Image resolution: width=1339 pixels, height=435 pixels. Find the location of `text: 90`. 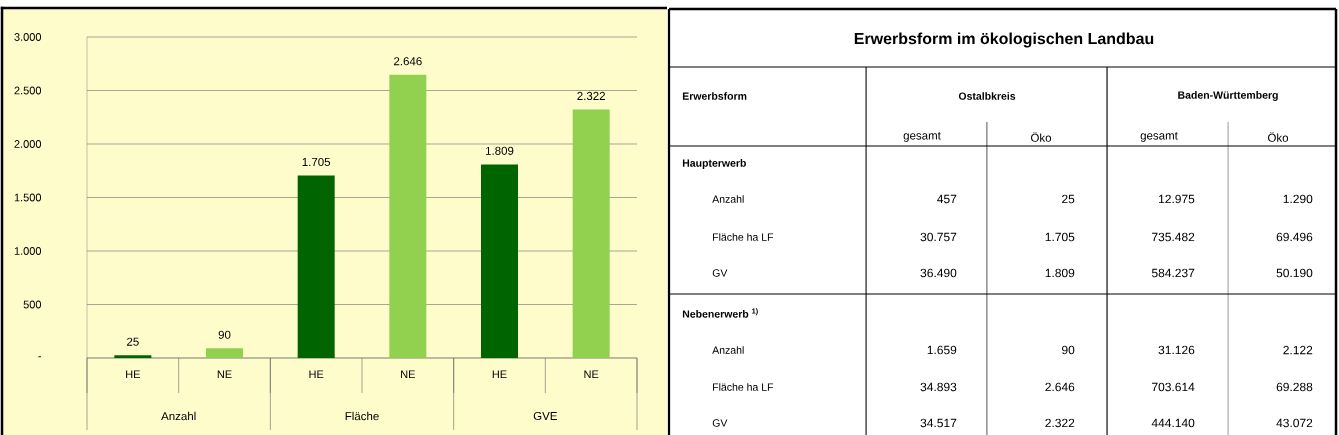

text: 90 is located at coordinates (1068, 350).